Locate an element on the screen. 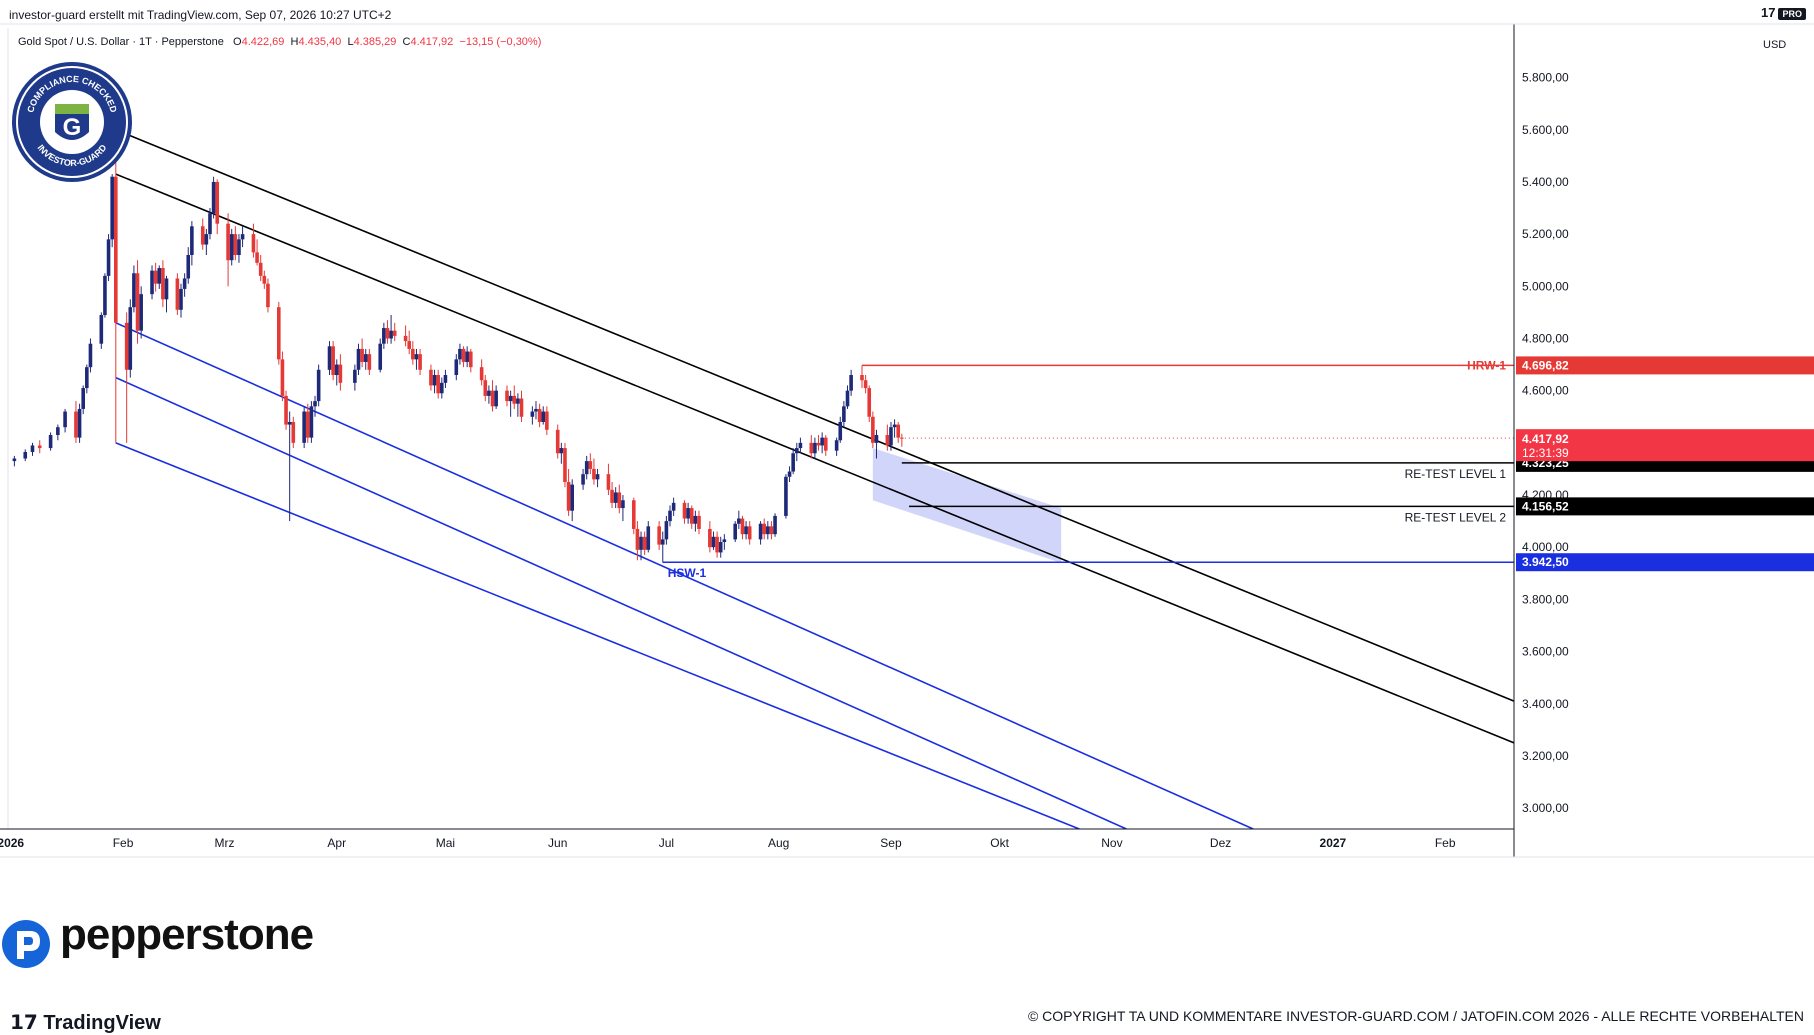 The image size is (1814, 1035). tradingview-logo: 𝟭𝟳 TradingView is located at coordinates (85, 1022).